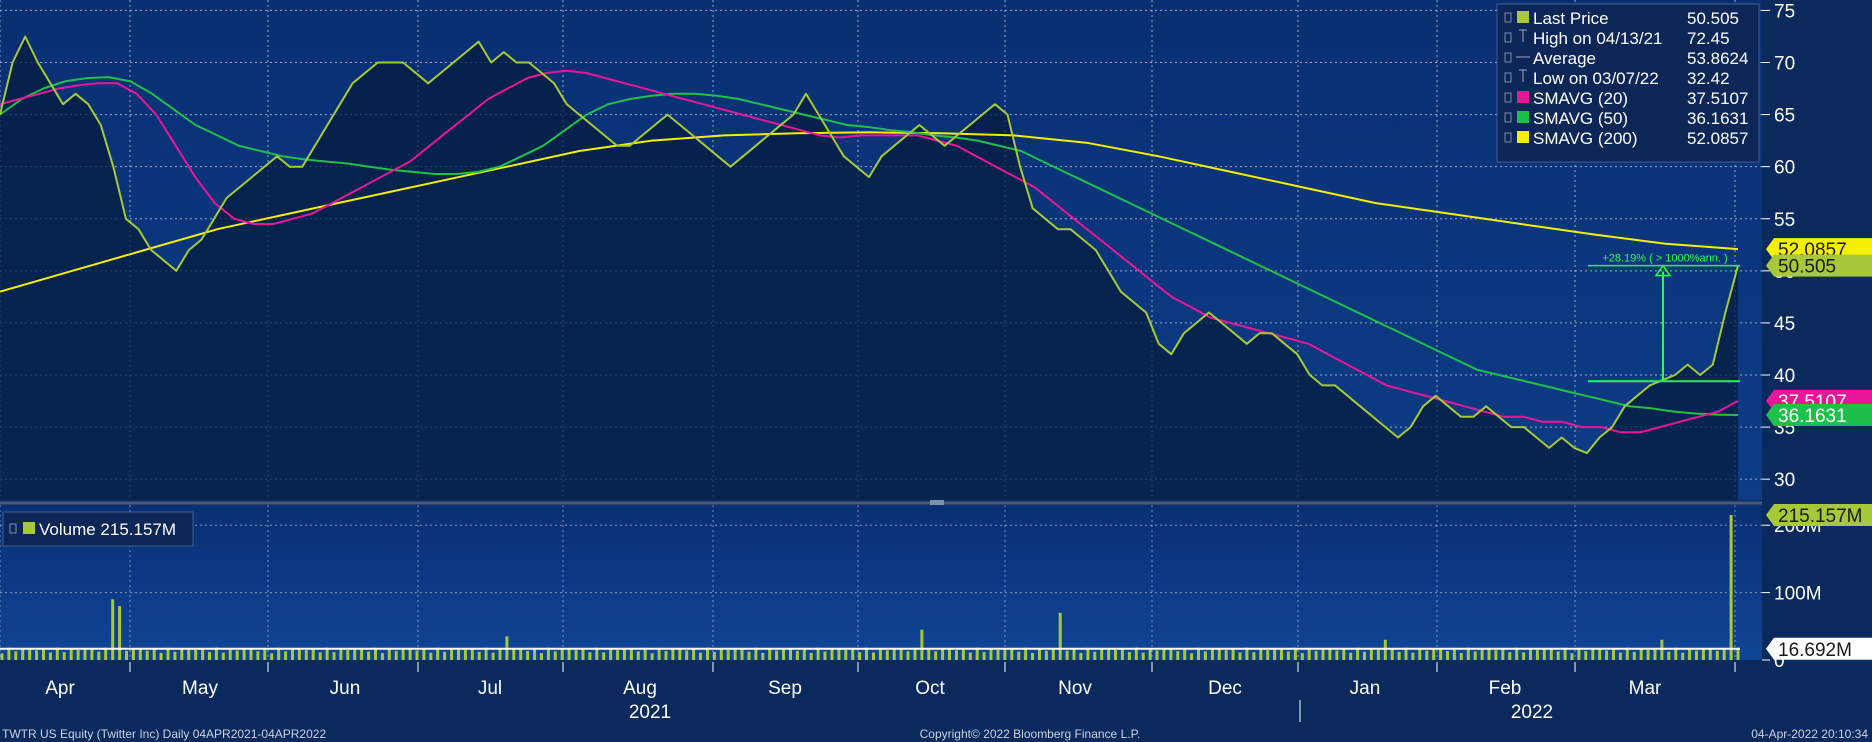 The width and height of the screenshot is (1872, 742). Describe the element at coordinates (1779, 661) in the screenshot. I see `volume-y-tick-label-0: 0` at that location.